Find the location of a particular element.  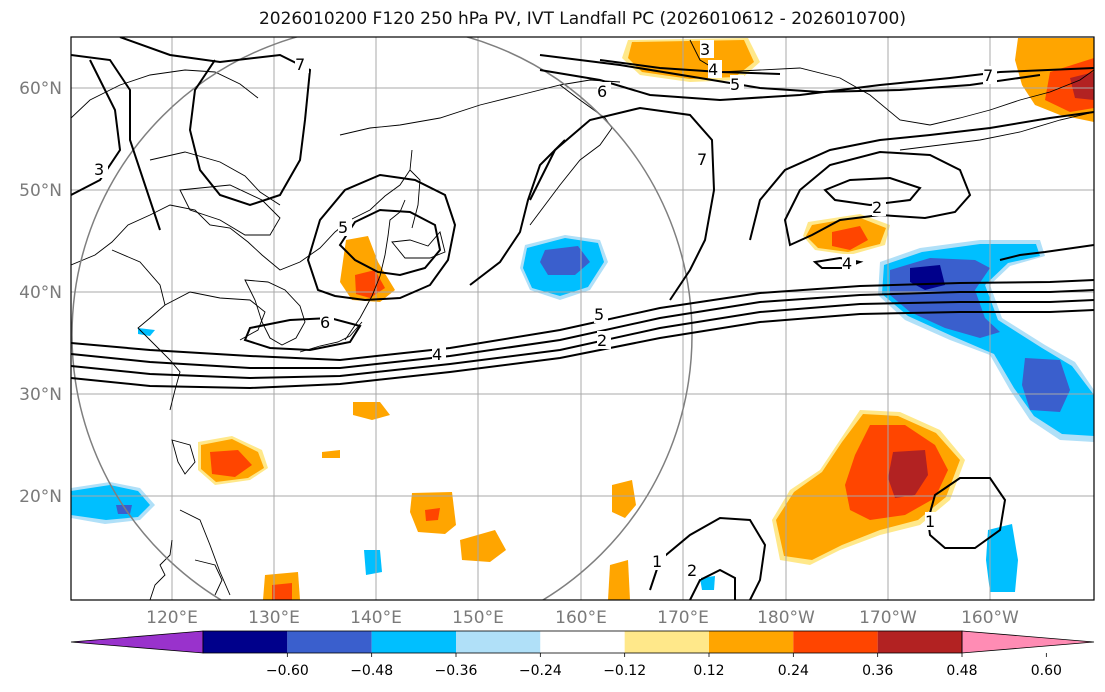

lon-label: 170°E is located at coordinates (683, 618).